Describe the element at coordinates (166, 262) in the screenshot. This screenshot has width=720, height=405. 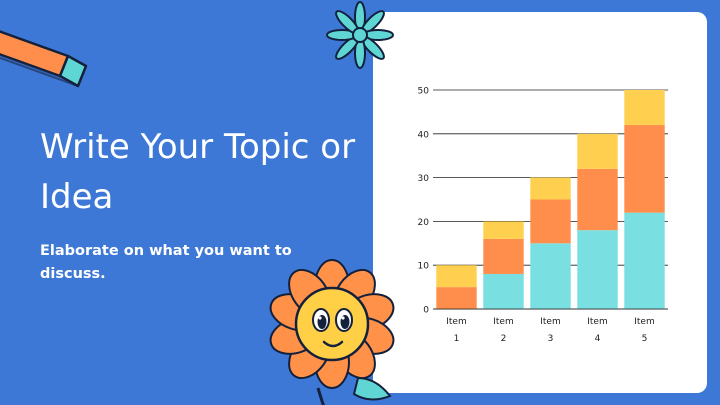
I see `slide-subtitle: Elaborate on what you want to discuss.` at that location.